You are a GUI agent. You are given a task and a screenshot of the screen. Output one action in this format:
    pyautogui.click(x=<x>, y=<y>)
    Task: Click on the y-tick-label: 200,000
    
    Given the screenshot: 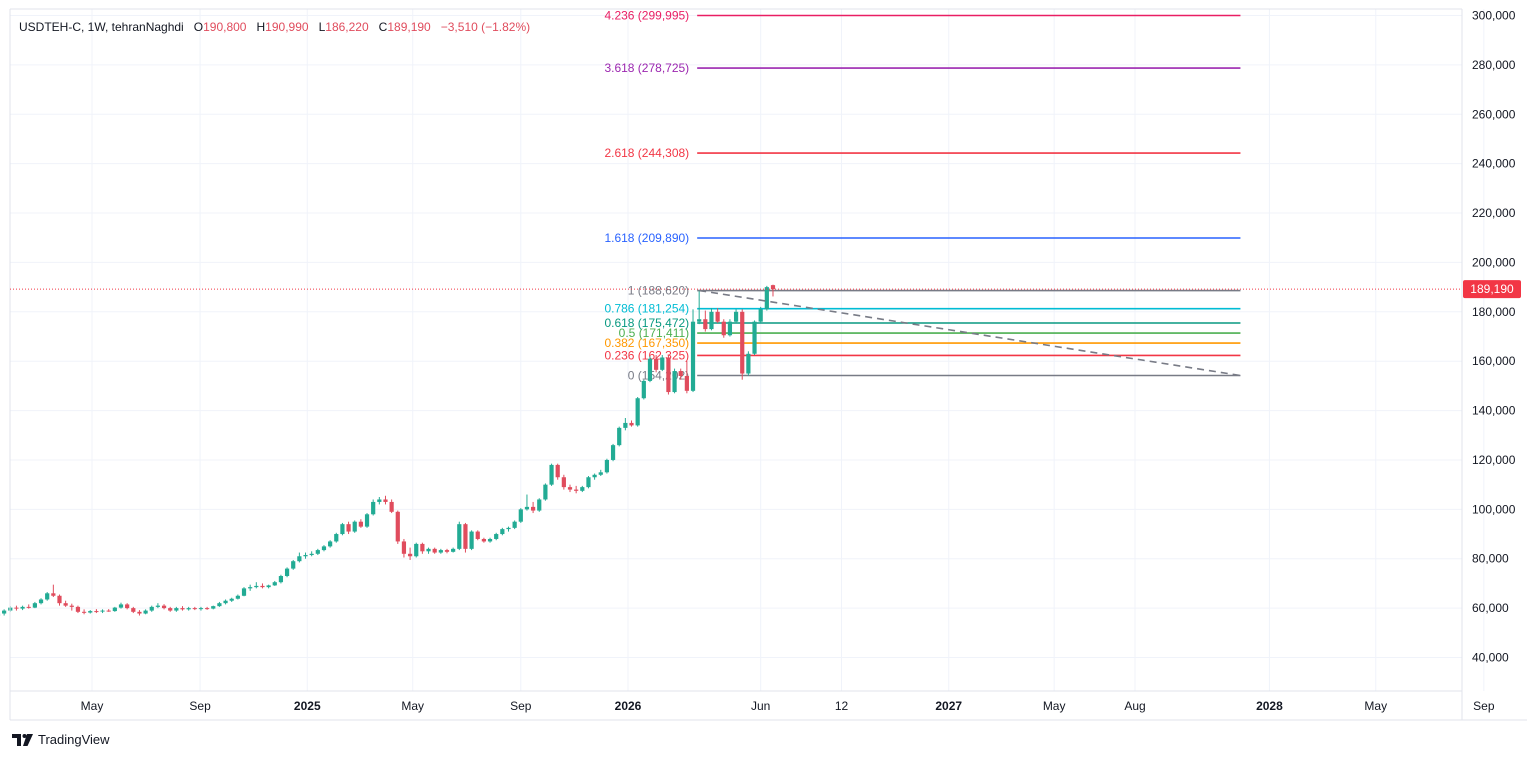 What is the action you would take?
    pyautogui.click(x=1494, y=262)
    